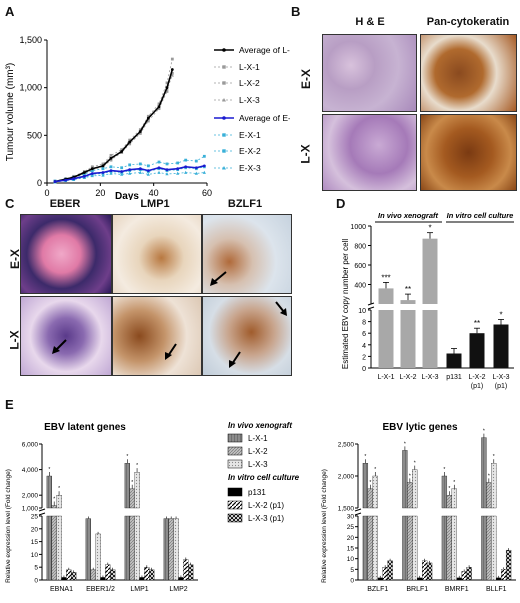 This screenshot has height=603, width=520. What do you see at coordinates (245, 204) in the screenshot?
I see `col-label-bzlf1: BZLF1` at bounding box center [245, 204].